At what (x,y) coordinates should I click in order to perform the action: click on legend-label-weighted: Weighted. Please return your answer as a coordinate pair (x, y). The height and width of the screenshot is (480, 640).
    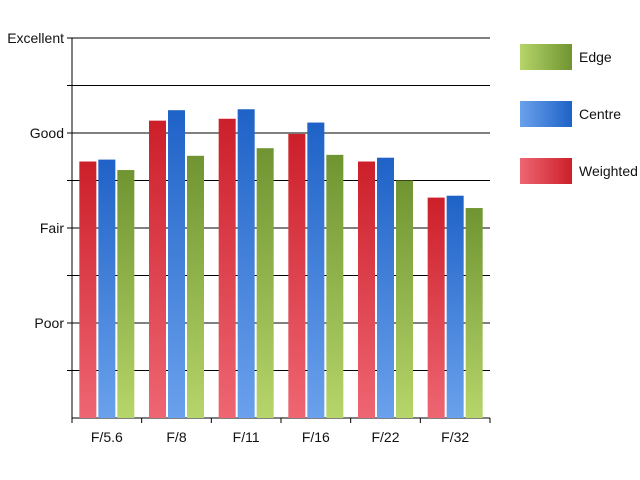
    Looking at the image, I should click on (608, 171).